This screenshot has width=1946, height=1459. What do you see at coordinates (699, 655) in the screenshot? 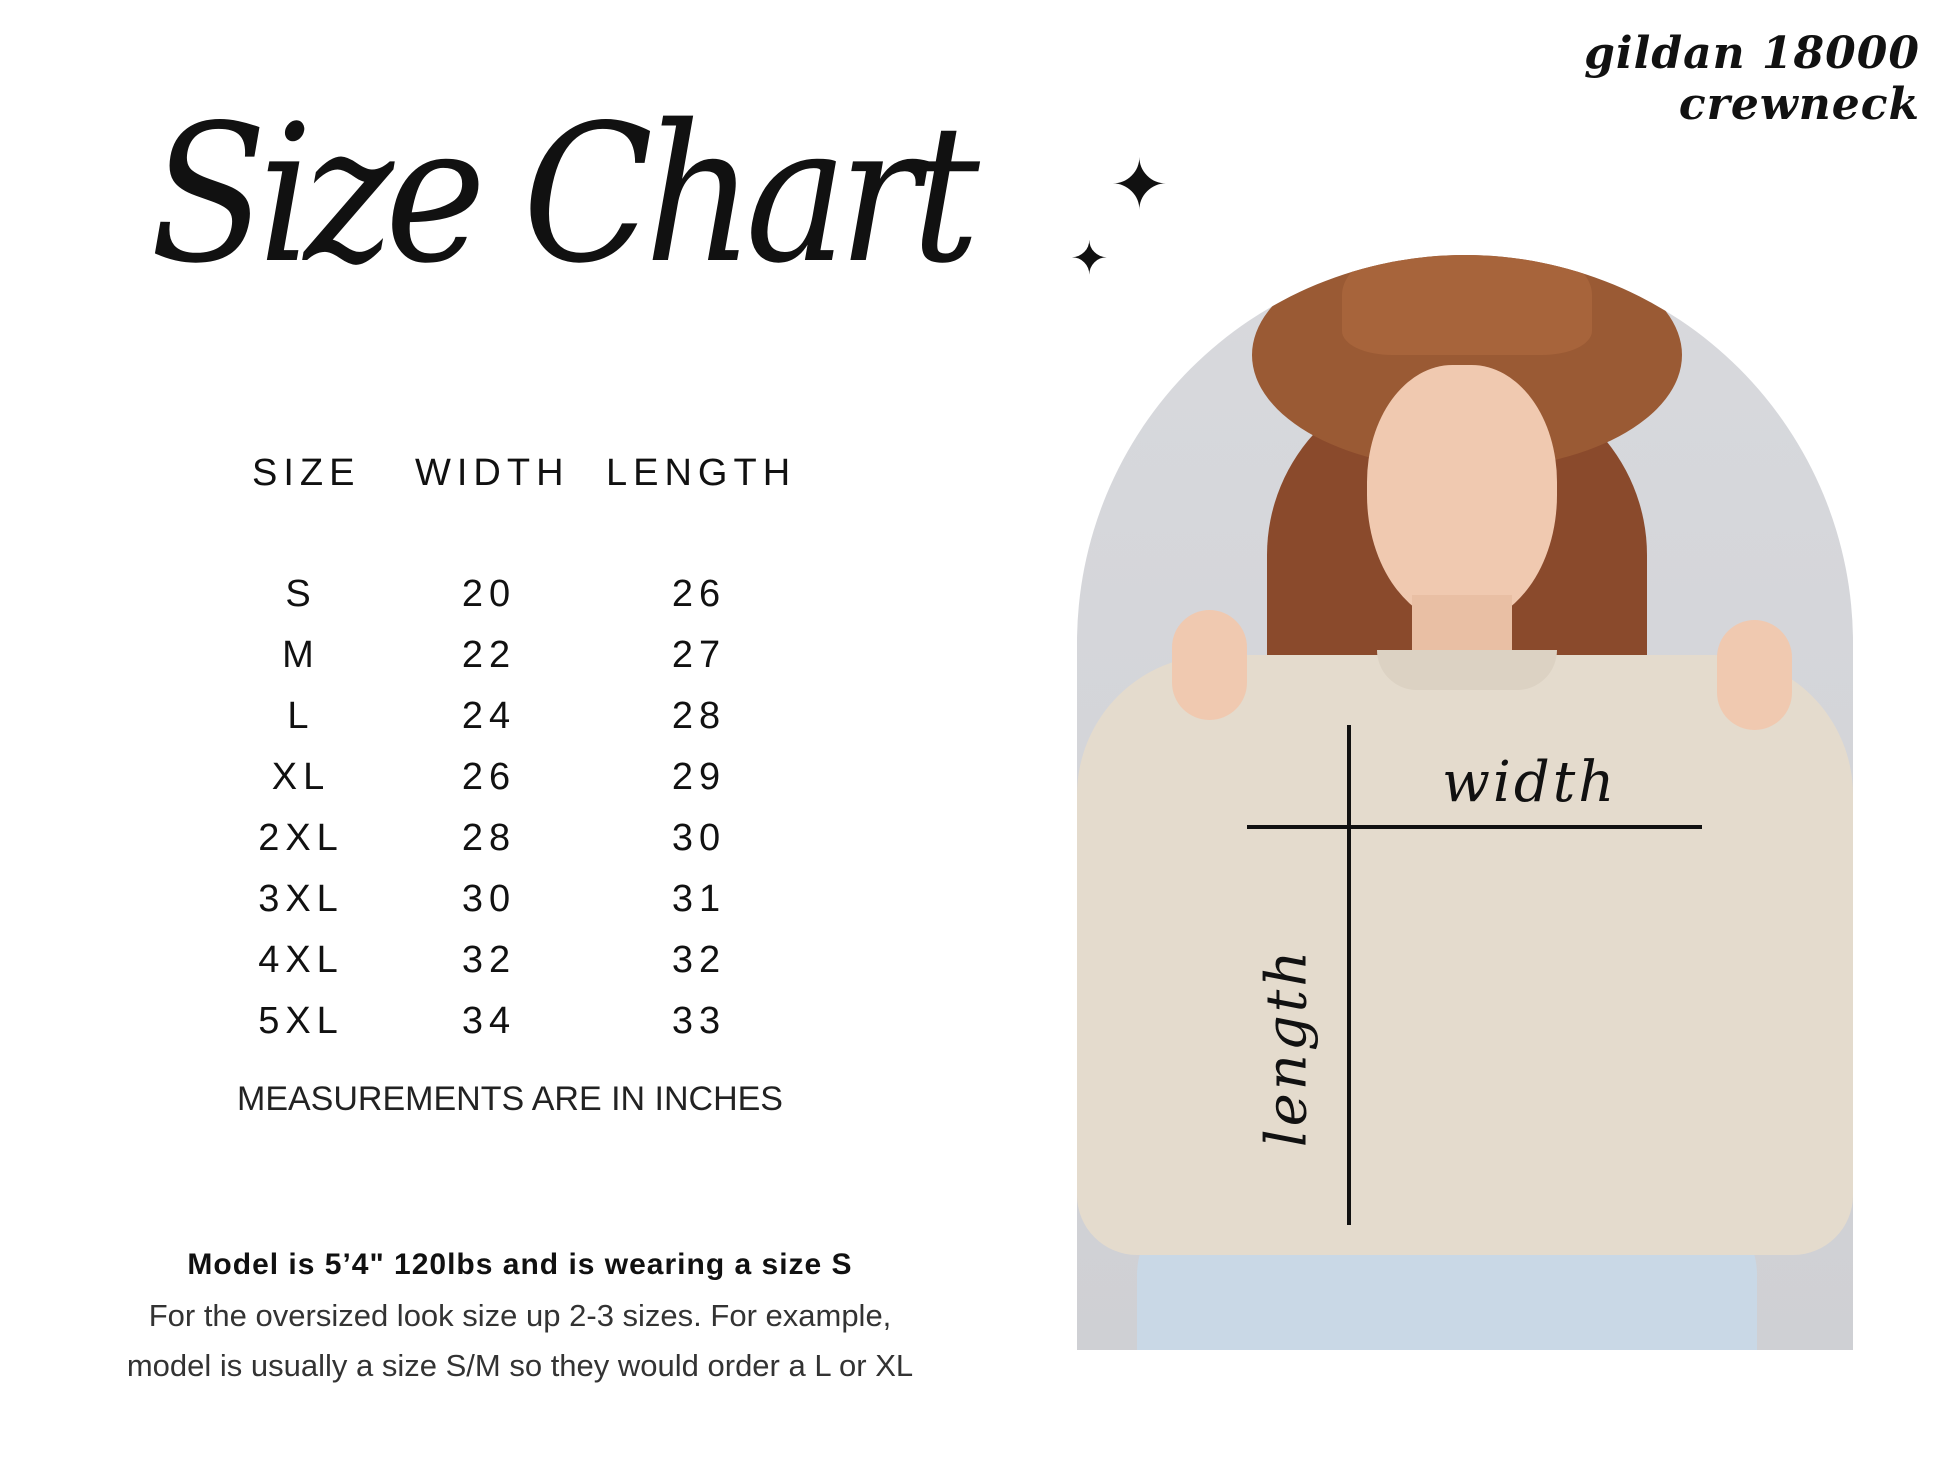
I see `length-cell: 27` at bounding box center [699, 655].